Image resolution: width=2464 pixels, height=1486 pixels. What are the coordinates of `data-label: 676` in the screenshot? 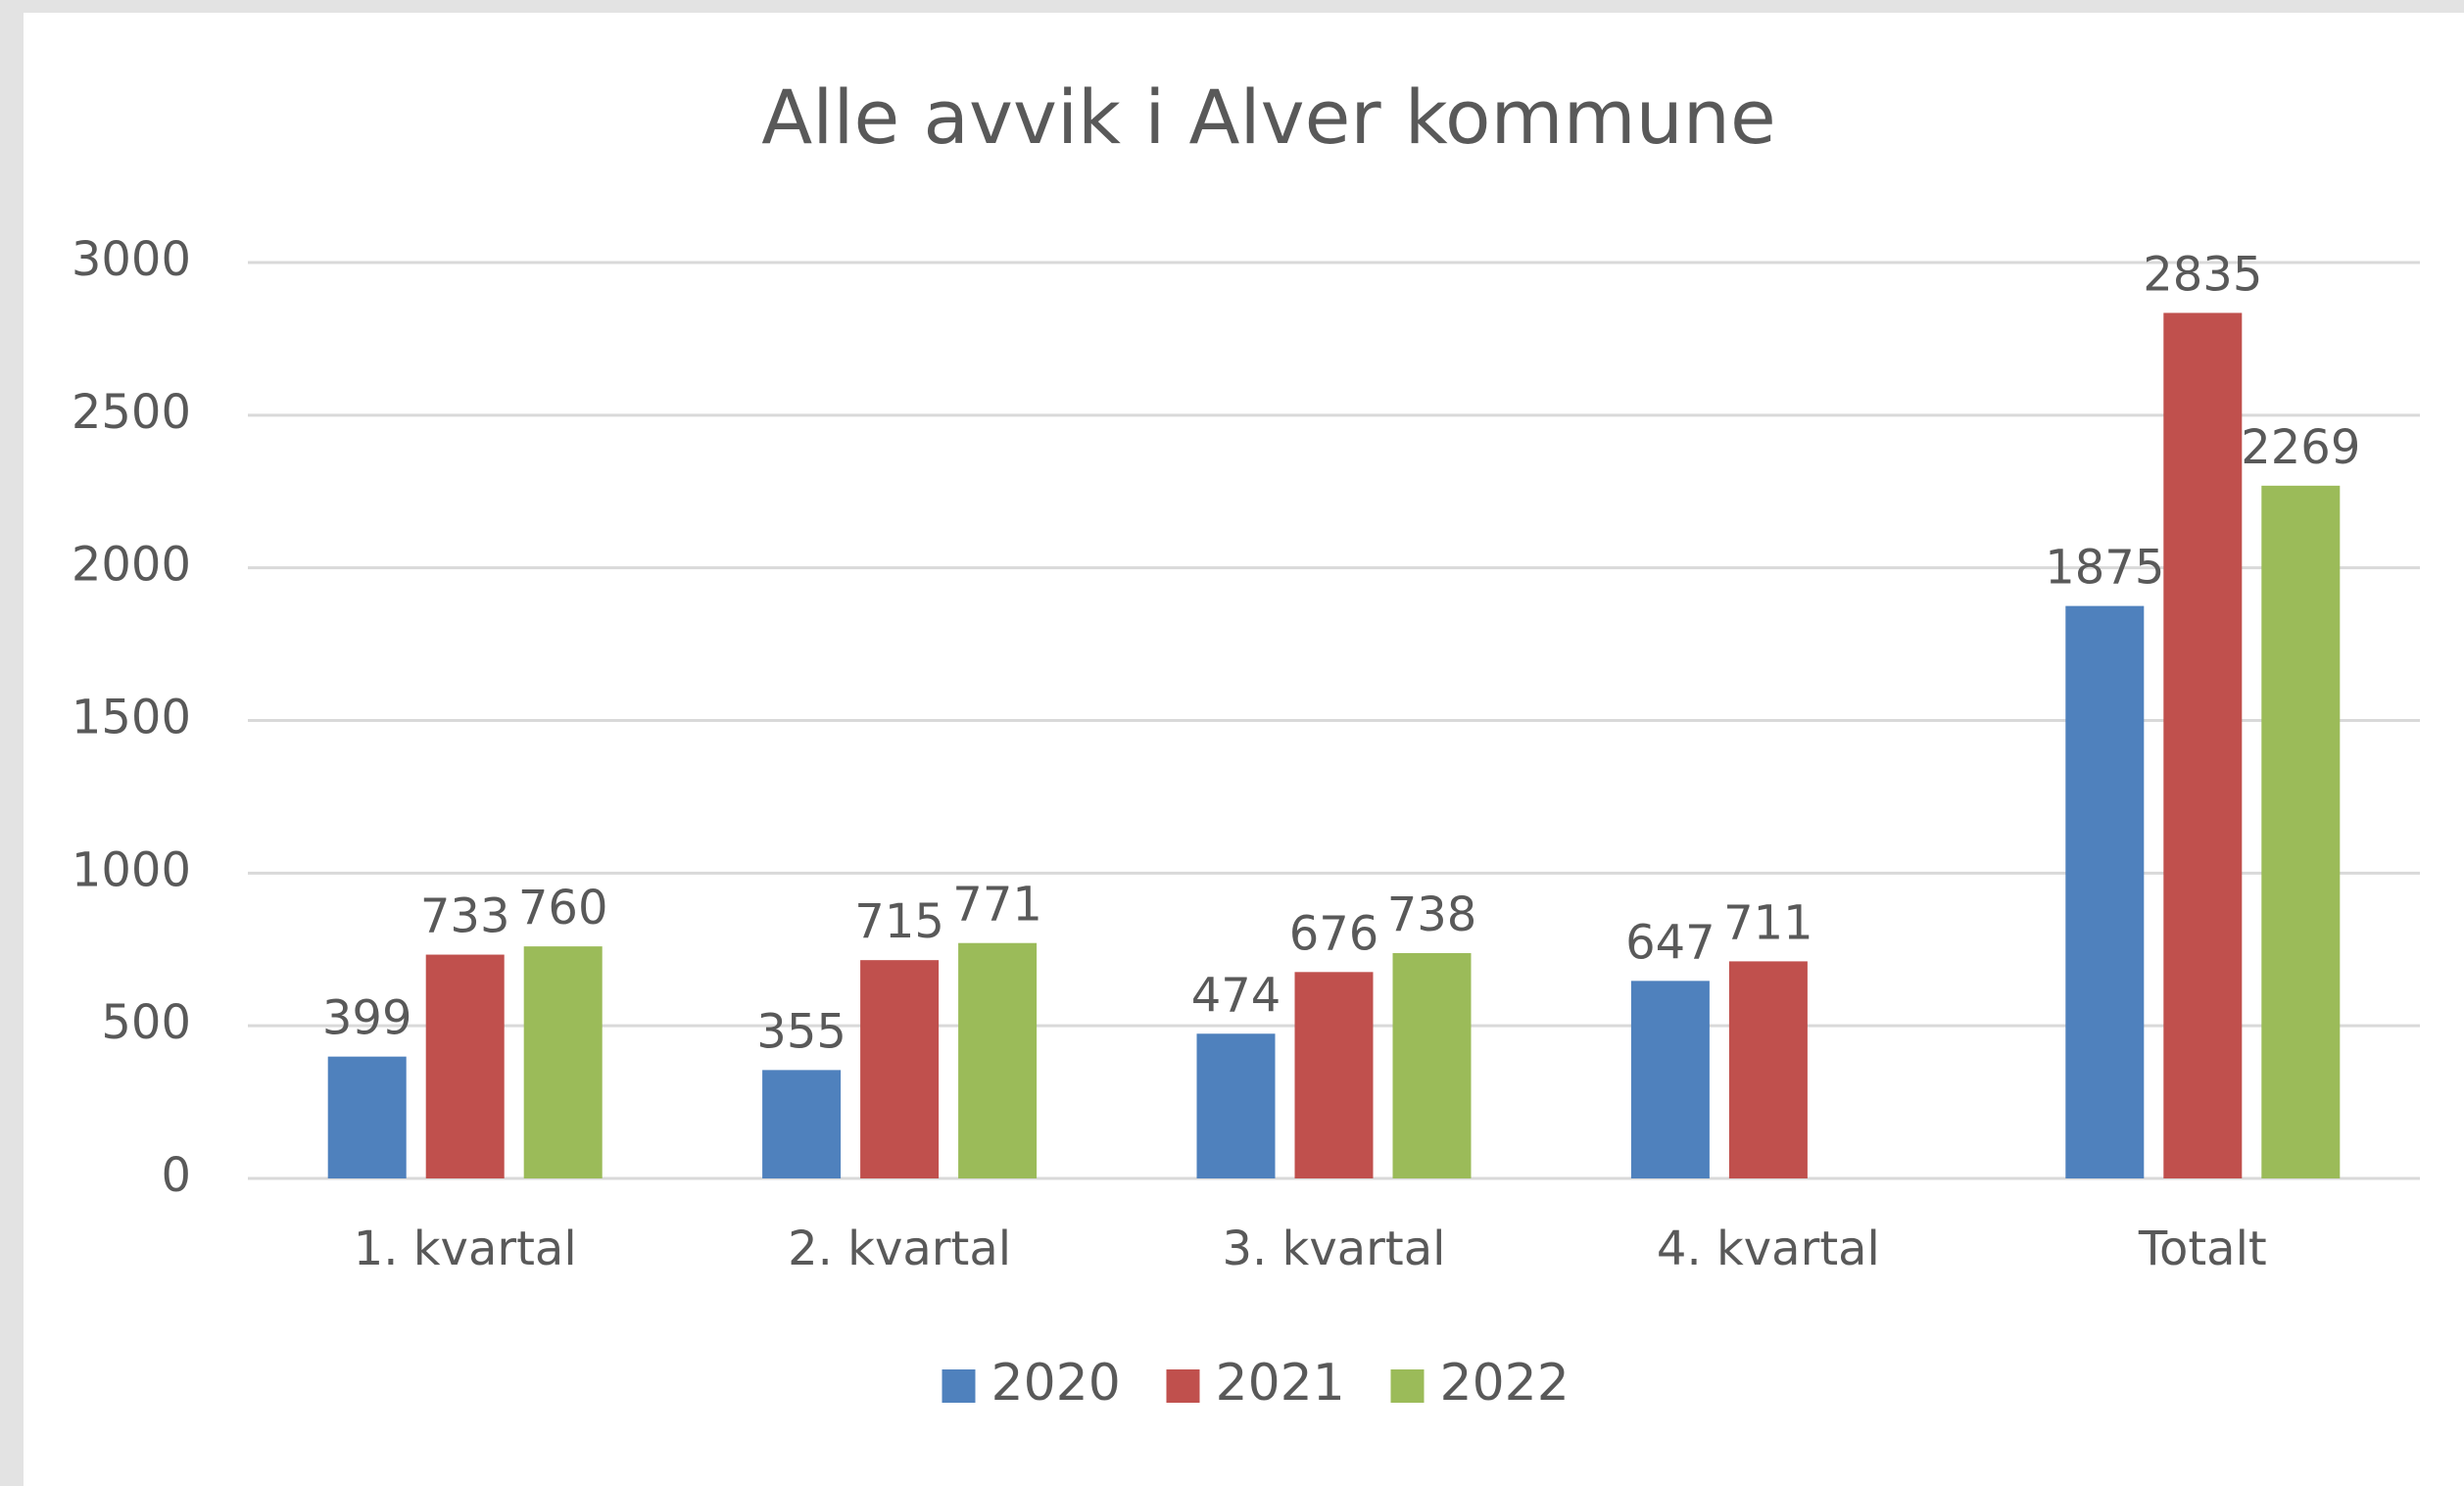 It's located at (1334, 933).